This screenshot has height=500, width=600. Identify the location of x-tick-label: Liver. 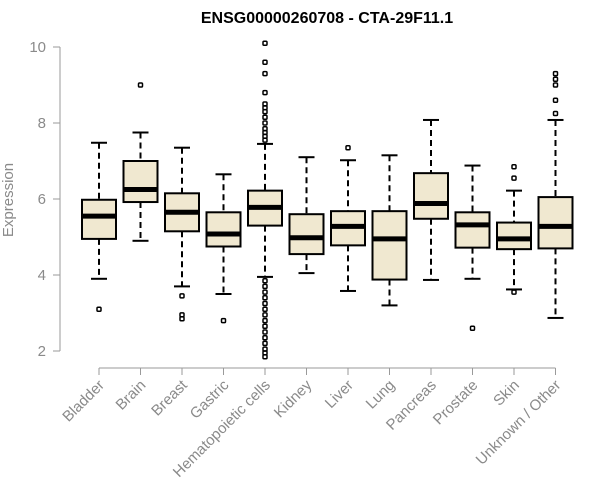
(339, 394).